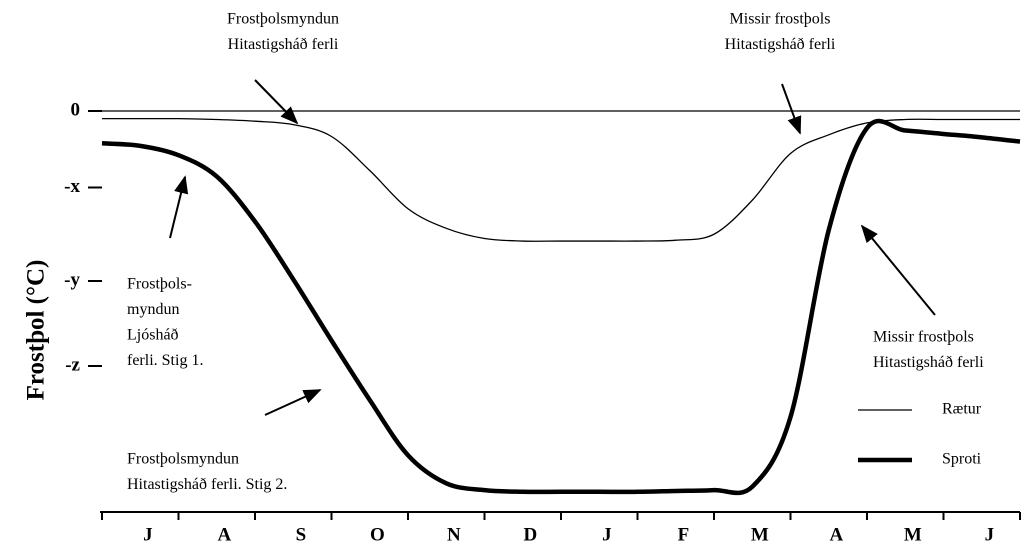 This screenshot has width=1022, height=550. Describe the element at coordinates (36, 330) in the screenshot. I see `y-axis-label: Frostþol (°C)` at that location.